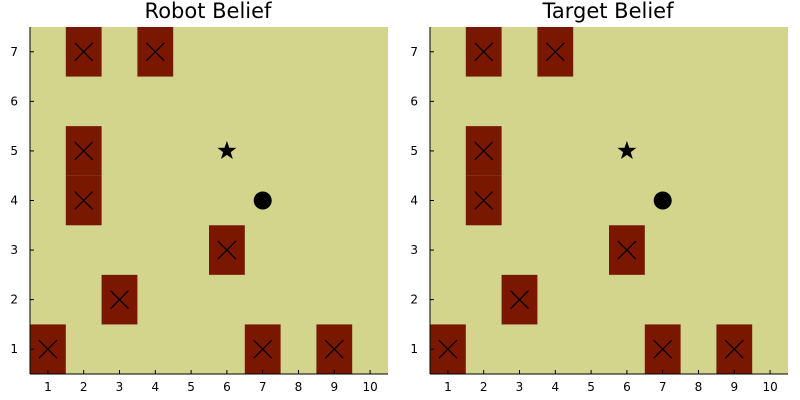 This screenshot has width=800, height=400. Describe the element at coordinates (608, 11) in the screenshot. I see `chart-title: Target Belief` at that location.